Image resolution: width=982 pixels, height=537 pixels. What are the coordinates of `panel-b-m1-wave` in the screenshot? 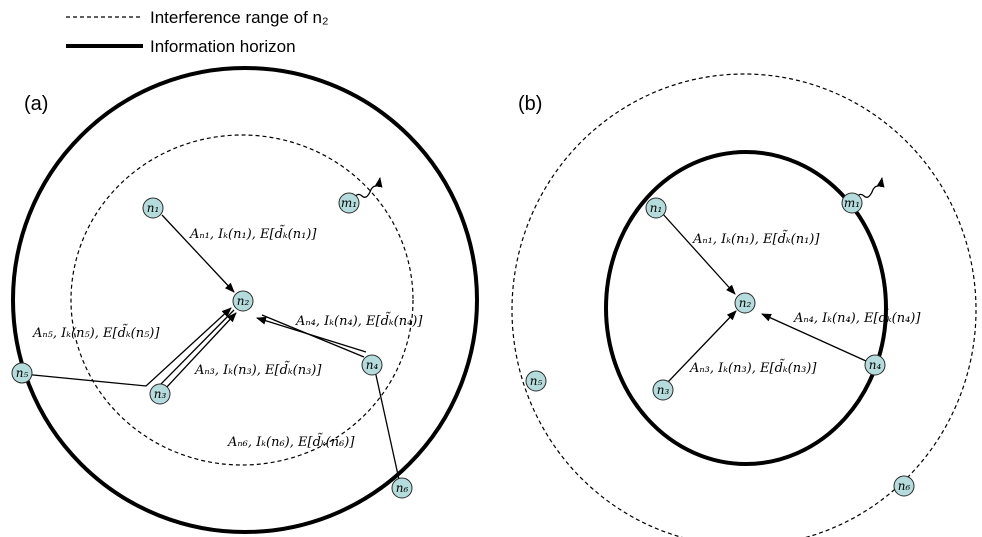 It's located at (870, 188).